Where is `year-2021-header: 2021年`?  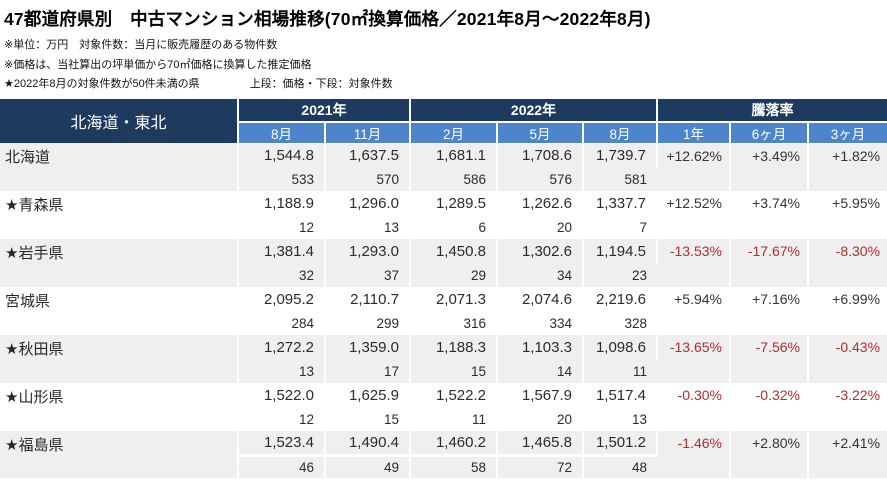
year-2021-header: 2021年 is located at coordinates (324, 110).